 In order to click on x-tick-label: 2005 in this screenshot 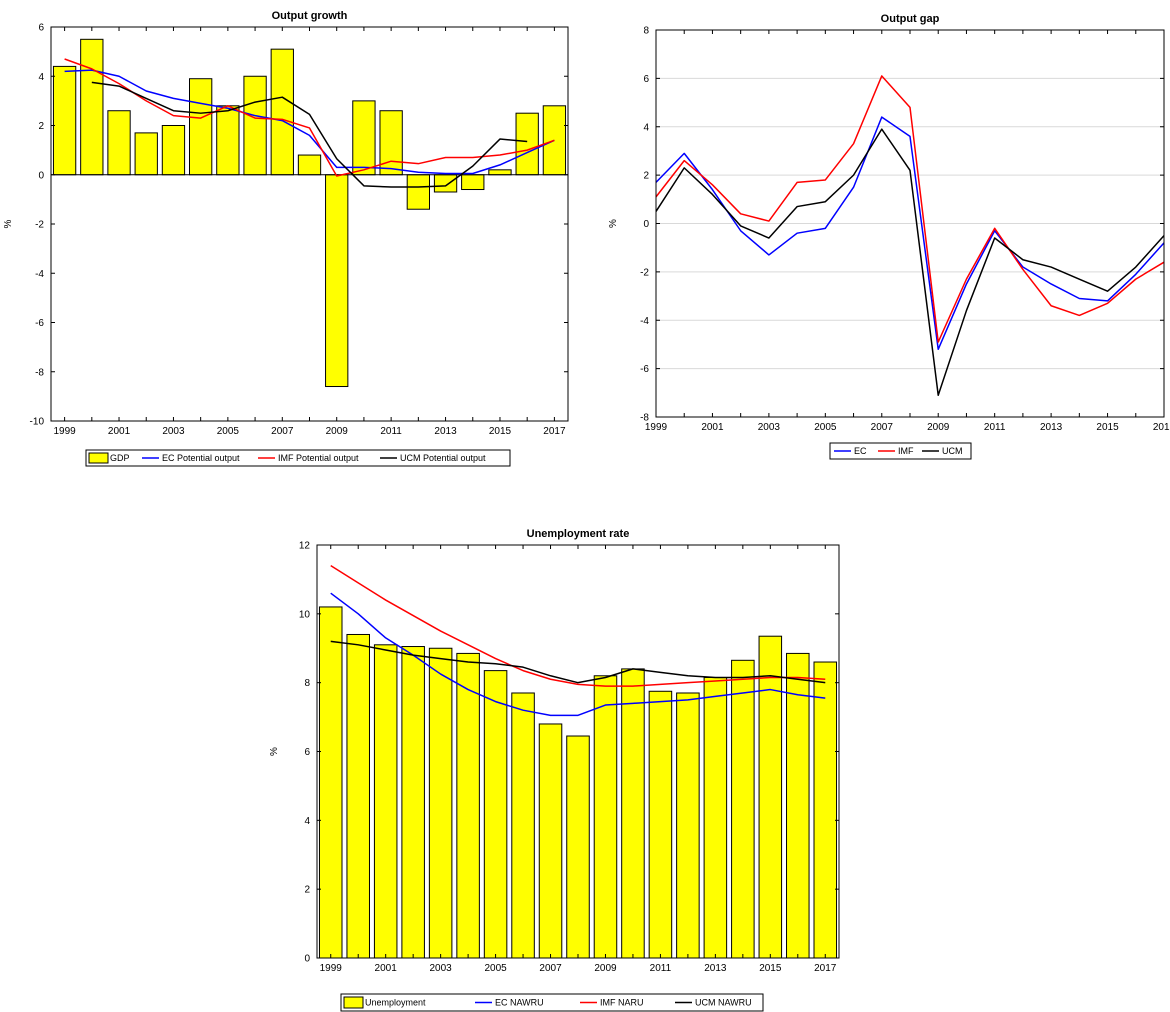, I will do `click(495, 968)`.